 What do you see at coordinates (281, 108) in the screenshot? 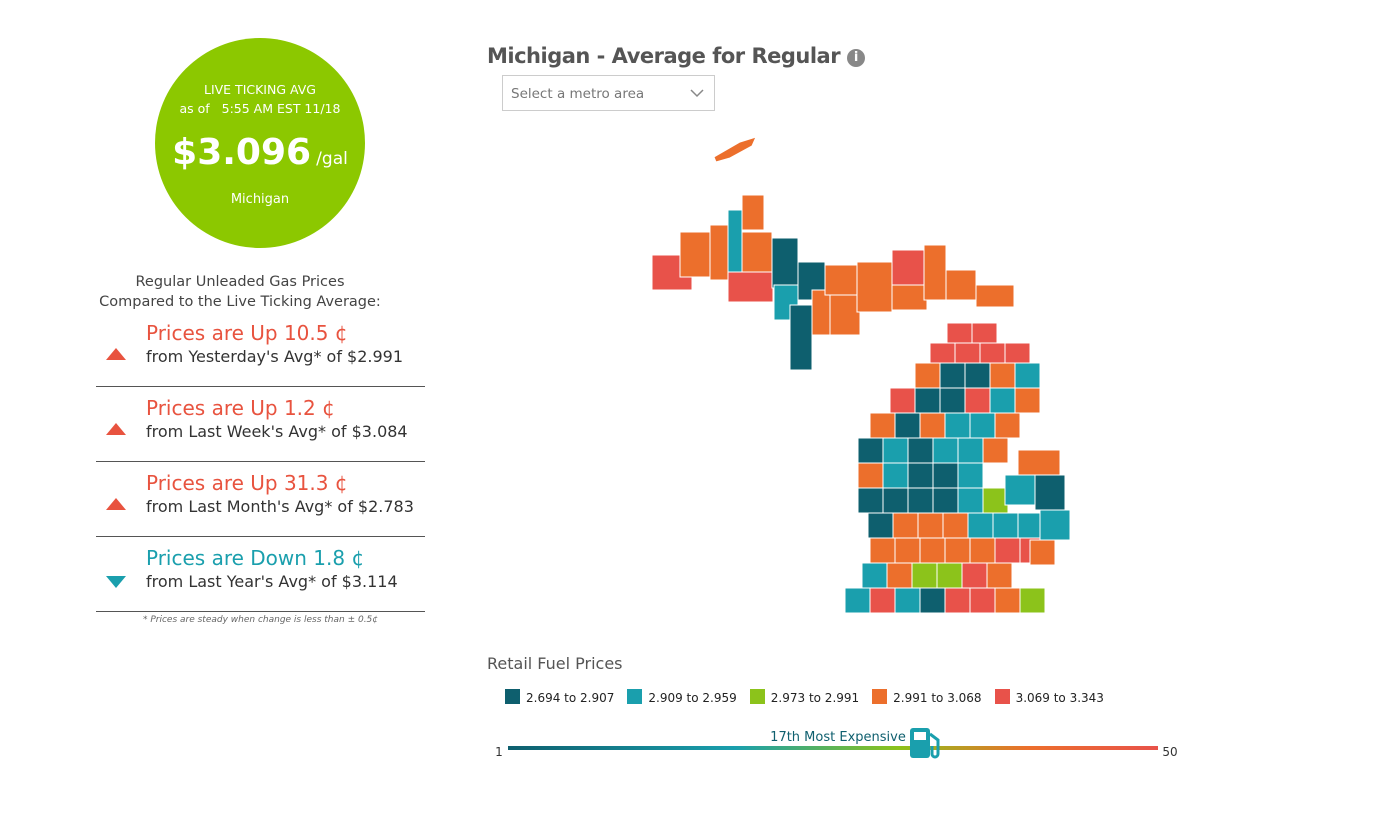
I see `as-of-time: 5:55 AM EST 11/18` at bounding box center [281, 108].